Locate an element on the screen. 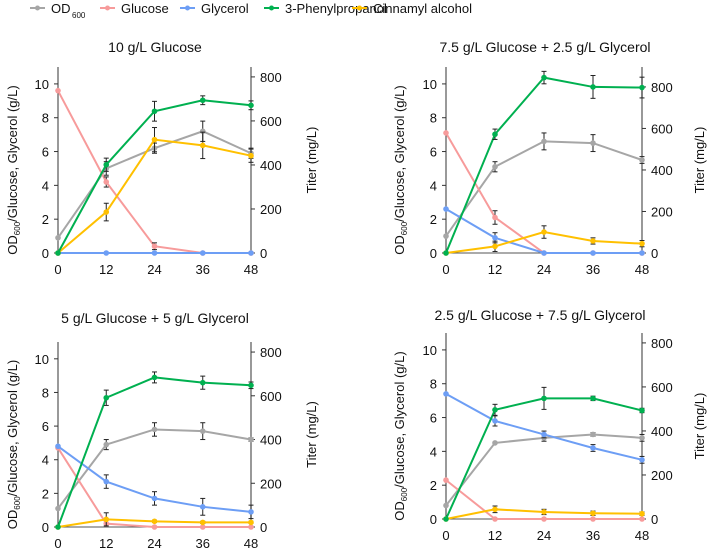  series-line-phenylpropanol is located at coordinates (154, 176).